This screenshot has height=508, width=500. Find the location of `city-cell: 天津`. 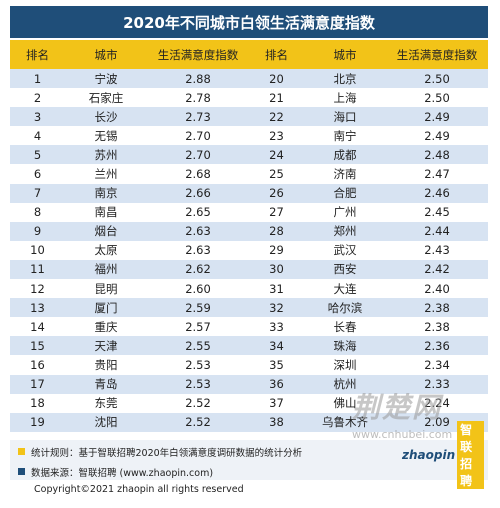

city-cell: 天津 is located at coordinates (106, 346).